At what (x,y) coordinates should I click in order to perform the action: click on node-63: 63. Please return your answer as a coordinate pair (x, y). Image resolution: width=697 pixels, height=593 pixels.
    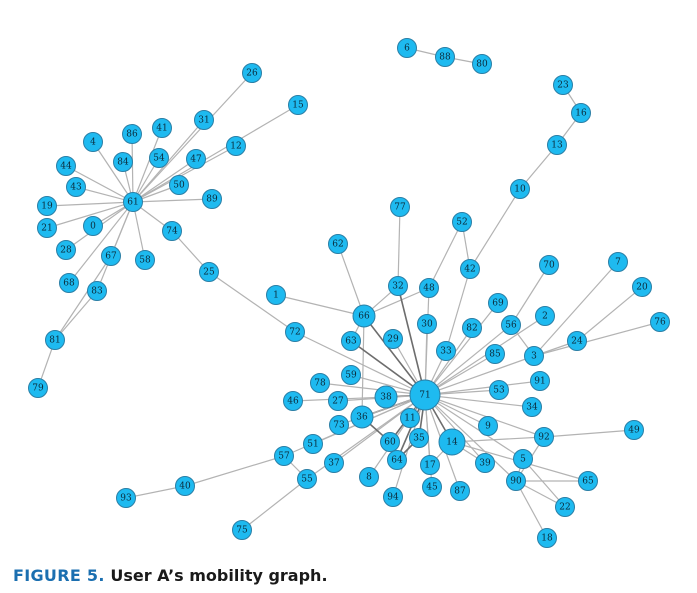
    Looking at the image, I should click on (351, 341).